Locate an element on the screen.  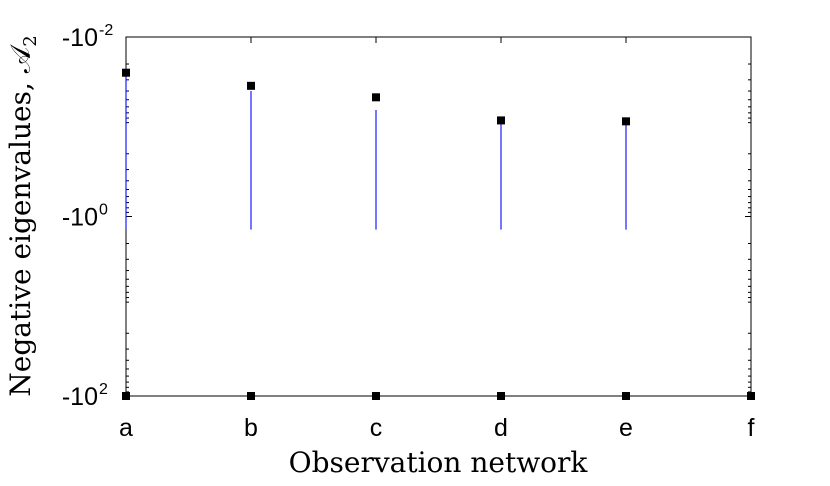
y-axis-title-group: Negative eigenvalues, 𝒜2 is located at coordinates (22, 215).